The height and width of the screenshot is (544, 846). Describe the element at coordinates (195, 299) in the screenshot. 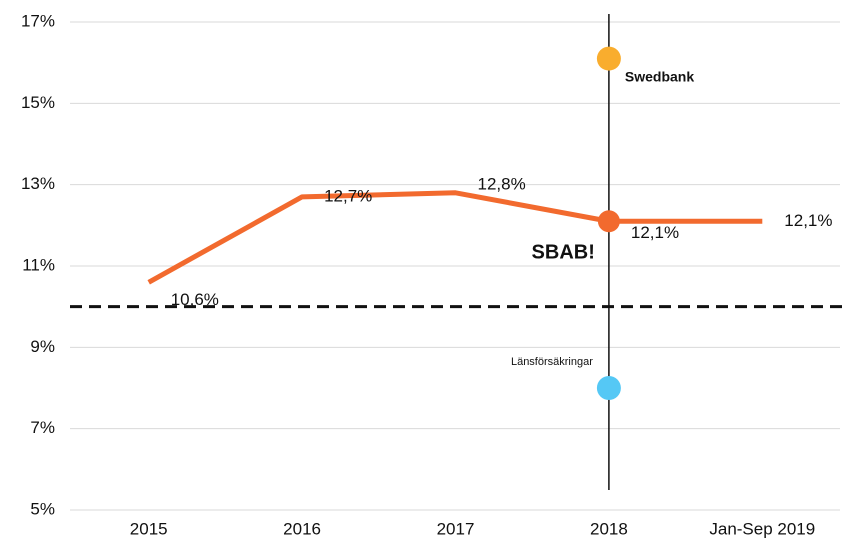

I see `data-label: 10,6%` at that location.